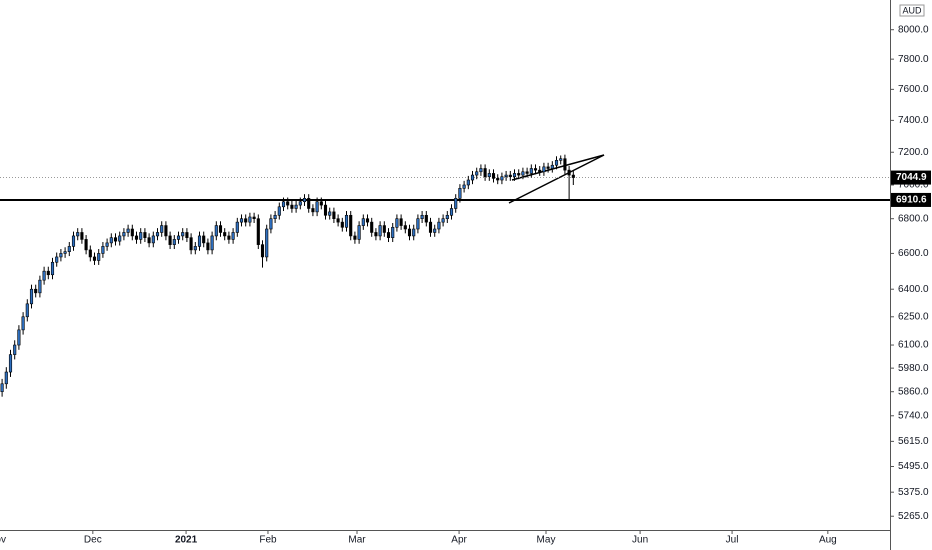 This screenshot has width=932, height=550. I want to click on x-tick-label: Jul, so click(732, 540).